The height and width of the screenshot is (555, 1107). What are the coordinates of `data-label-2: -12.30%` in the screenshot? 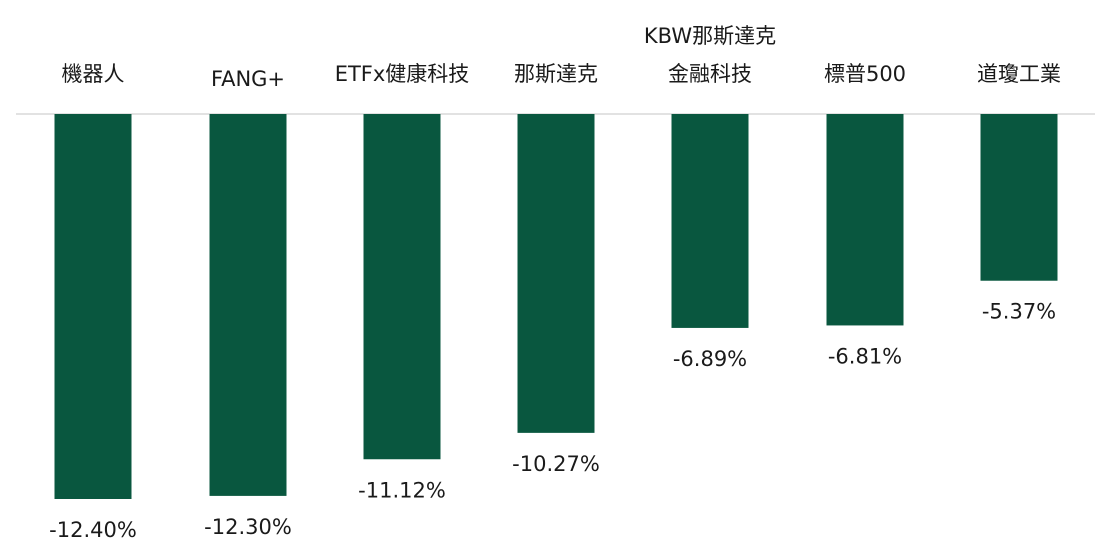 It's located at (248, 527).